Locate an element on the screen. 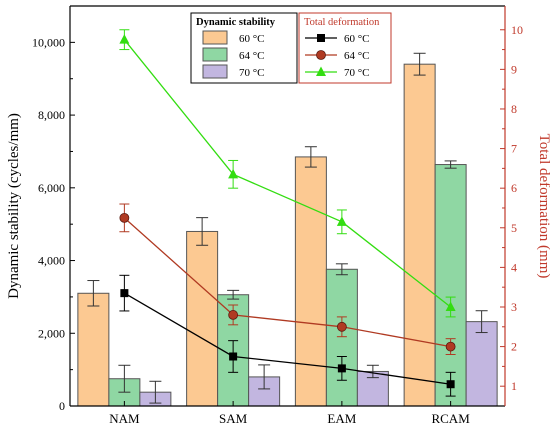  legend-label-line-0: 60 °C is located at coordinates (357, 39).